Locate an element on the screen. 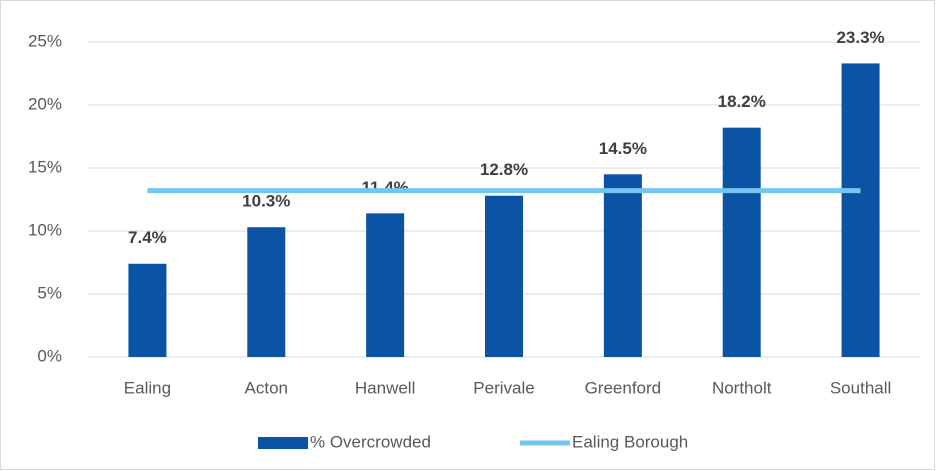 The image size is (936, 471). y-tick-label: 5% is located at coordinates (49, 292).